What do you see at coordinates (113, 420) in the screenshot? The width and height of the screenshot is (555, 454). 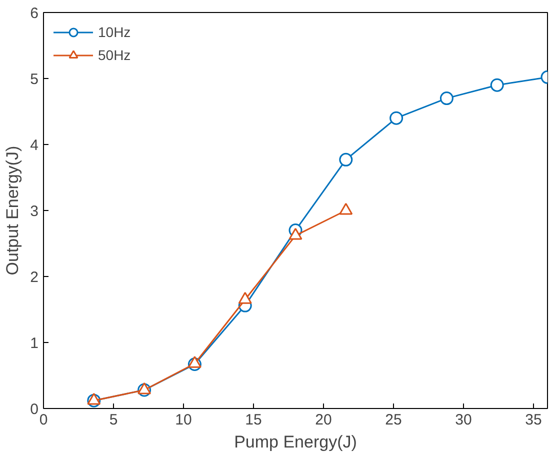 I see `x-tick-label: 5` at bounding box center [113, 420].